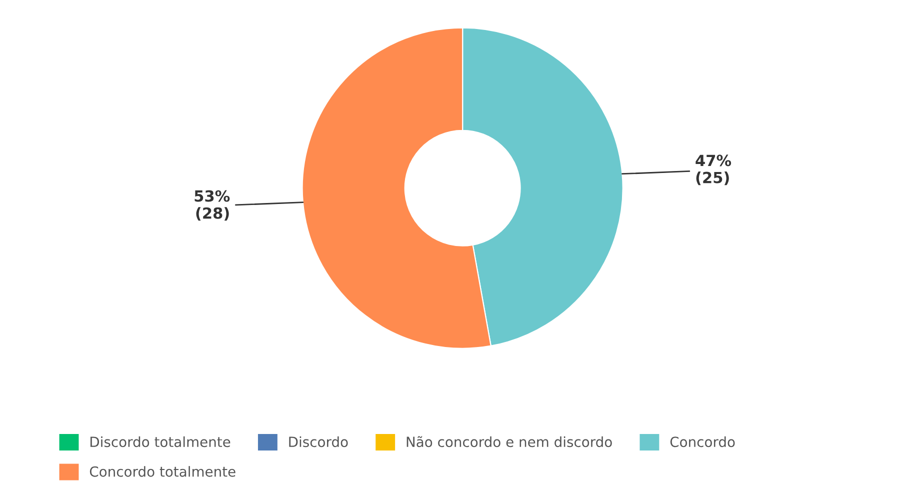  I want to click on legend-label: Discordo totalmente, so click(160, 442).